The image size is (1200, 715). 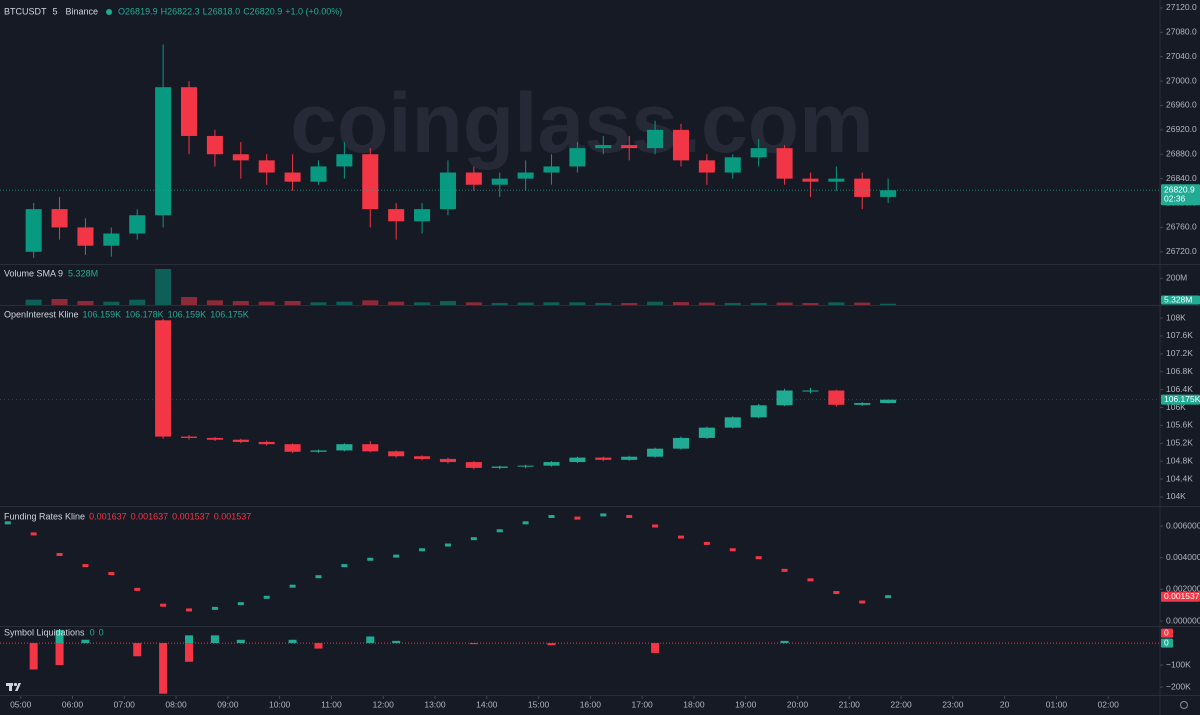 What do you see at coordinates (1181, 80) in the screenshot?
I see `y-tick-label: 27000.0` at bounding box center [1181, 80].